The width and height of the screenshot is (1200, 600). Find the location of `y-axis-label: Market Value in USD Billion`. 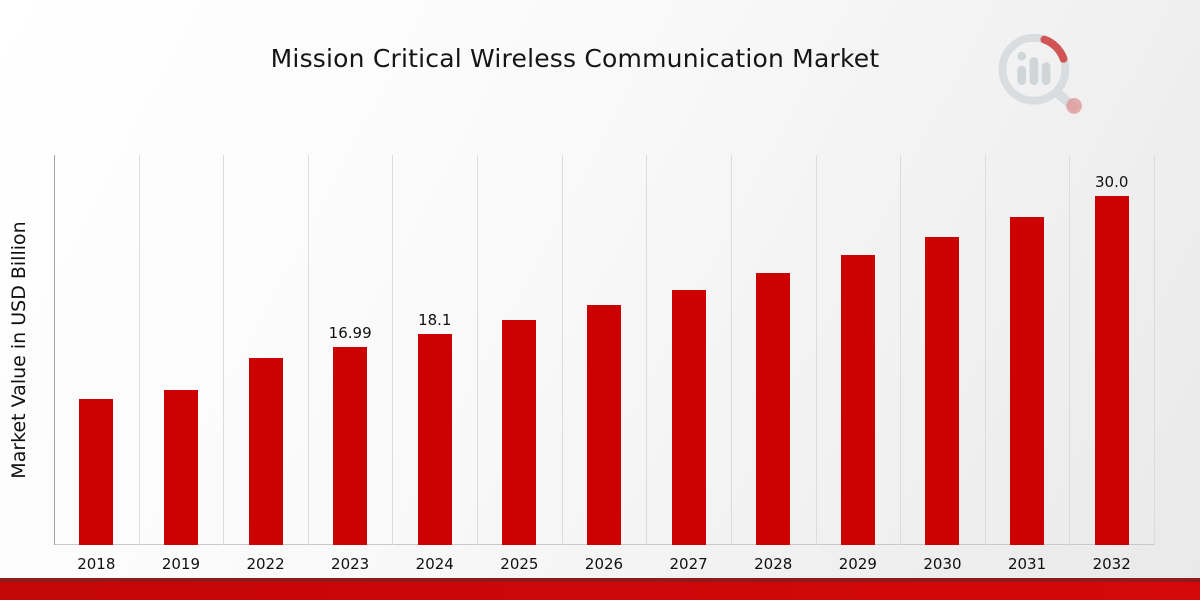

y-axis-label: Market Value in USD Billion is located at coordinates (19, 350).